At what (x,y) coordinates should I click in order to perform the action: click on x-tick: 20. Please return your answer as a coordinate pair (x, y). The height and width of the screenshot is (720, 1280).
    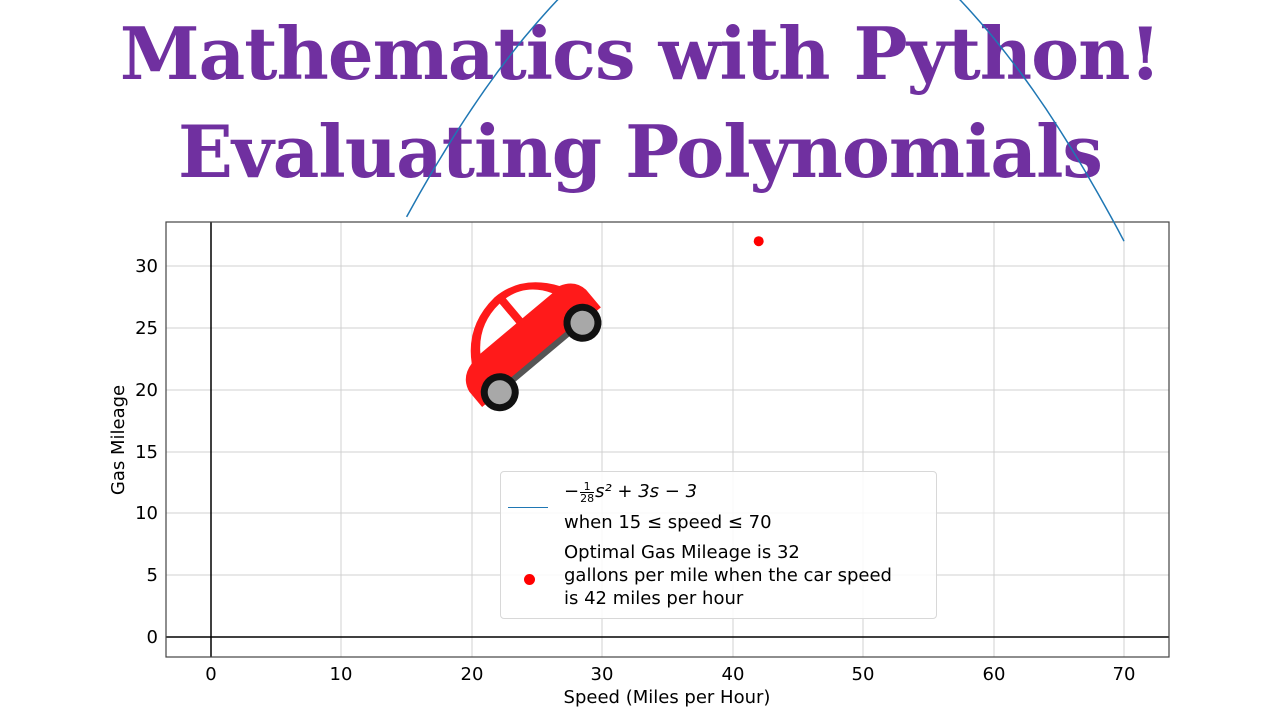
    Looking at the image, I should click on (472, 674).